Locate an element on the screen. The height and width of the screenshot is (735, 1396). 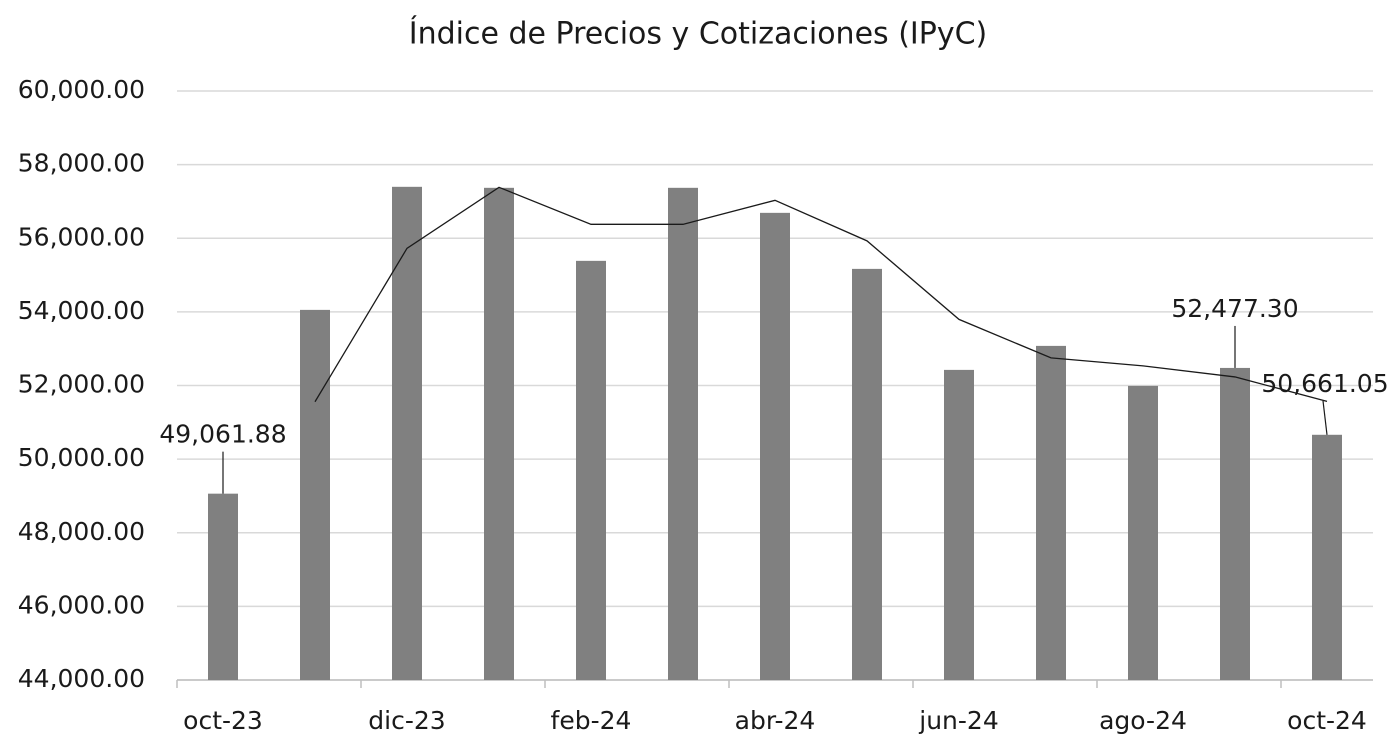
y-tick-label: 50,000.00 is located at coordinates (81, 457).